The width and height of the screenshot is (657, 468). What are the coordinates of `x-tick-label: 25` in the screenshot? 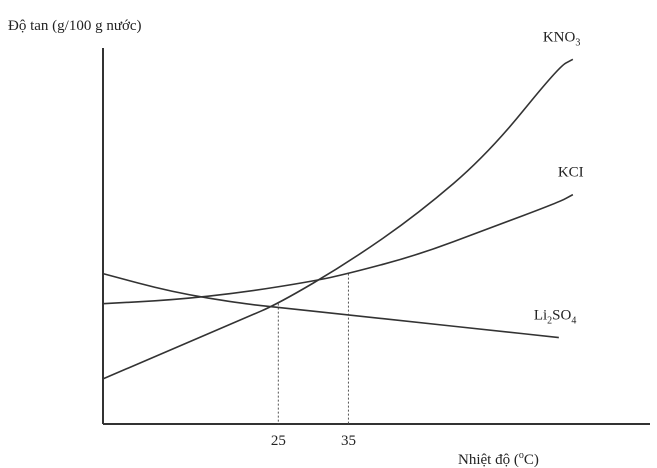 It's located at (278, 441).